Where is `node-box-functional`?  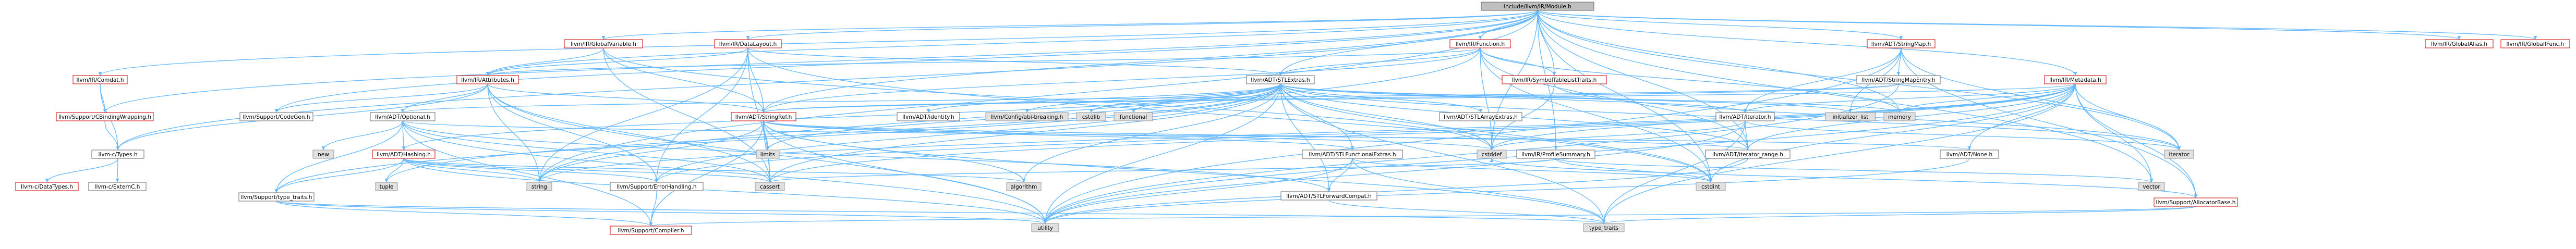 node-box-functional is located at coordinates (1133, 116).